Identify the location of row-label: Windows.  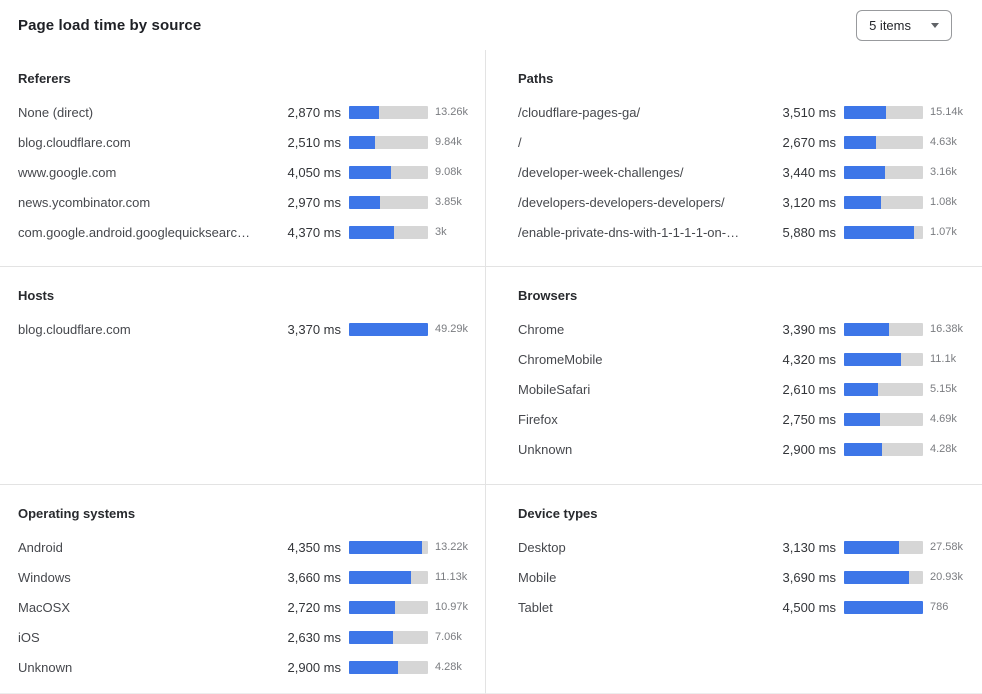
(44, 577).